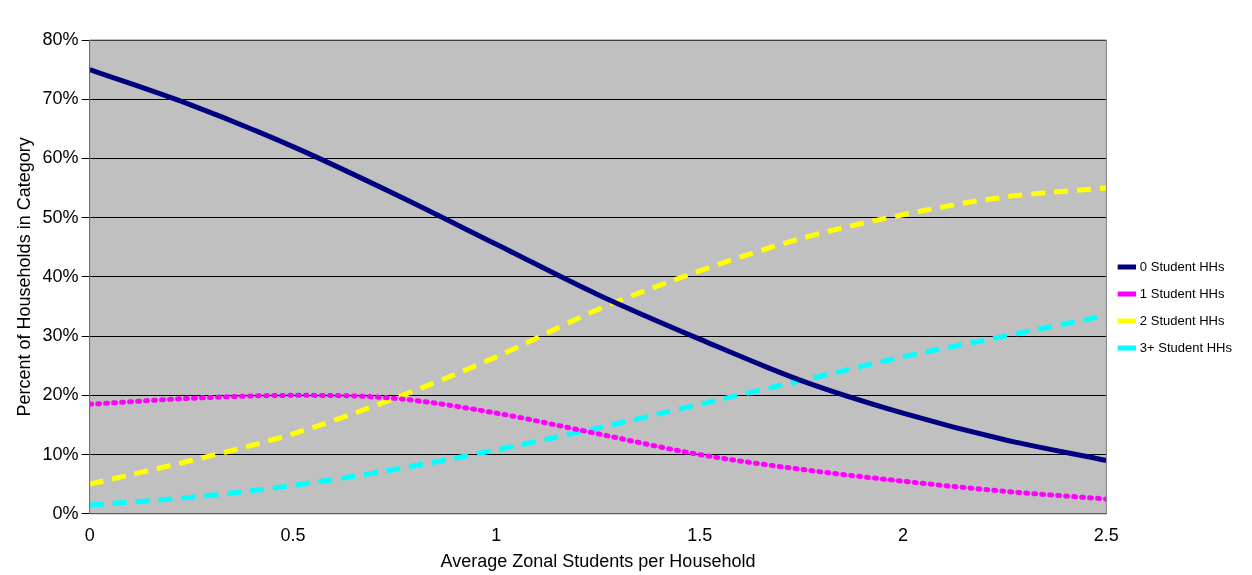  I want to click on y-tick-label: 40%, so click(60, 275).